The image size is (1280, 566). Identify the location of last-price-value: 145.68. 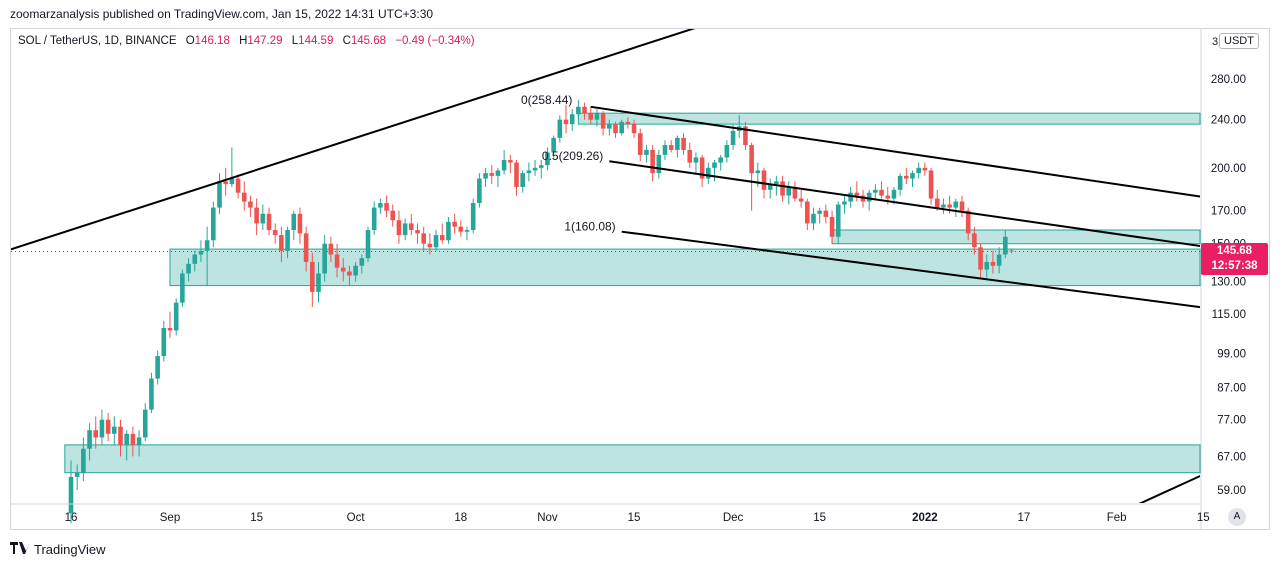
(1234, 251).